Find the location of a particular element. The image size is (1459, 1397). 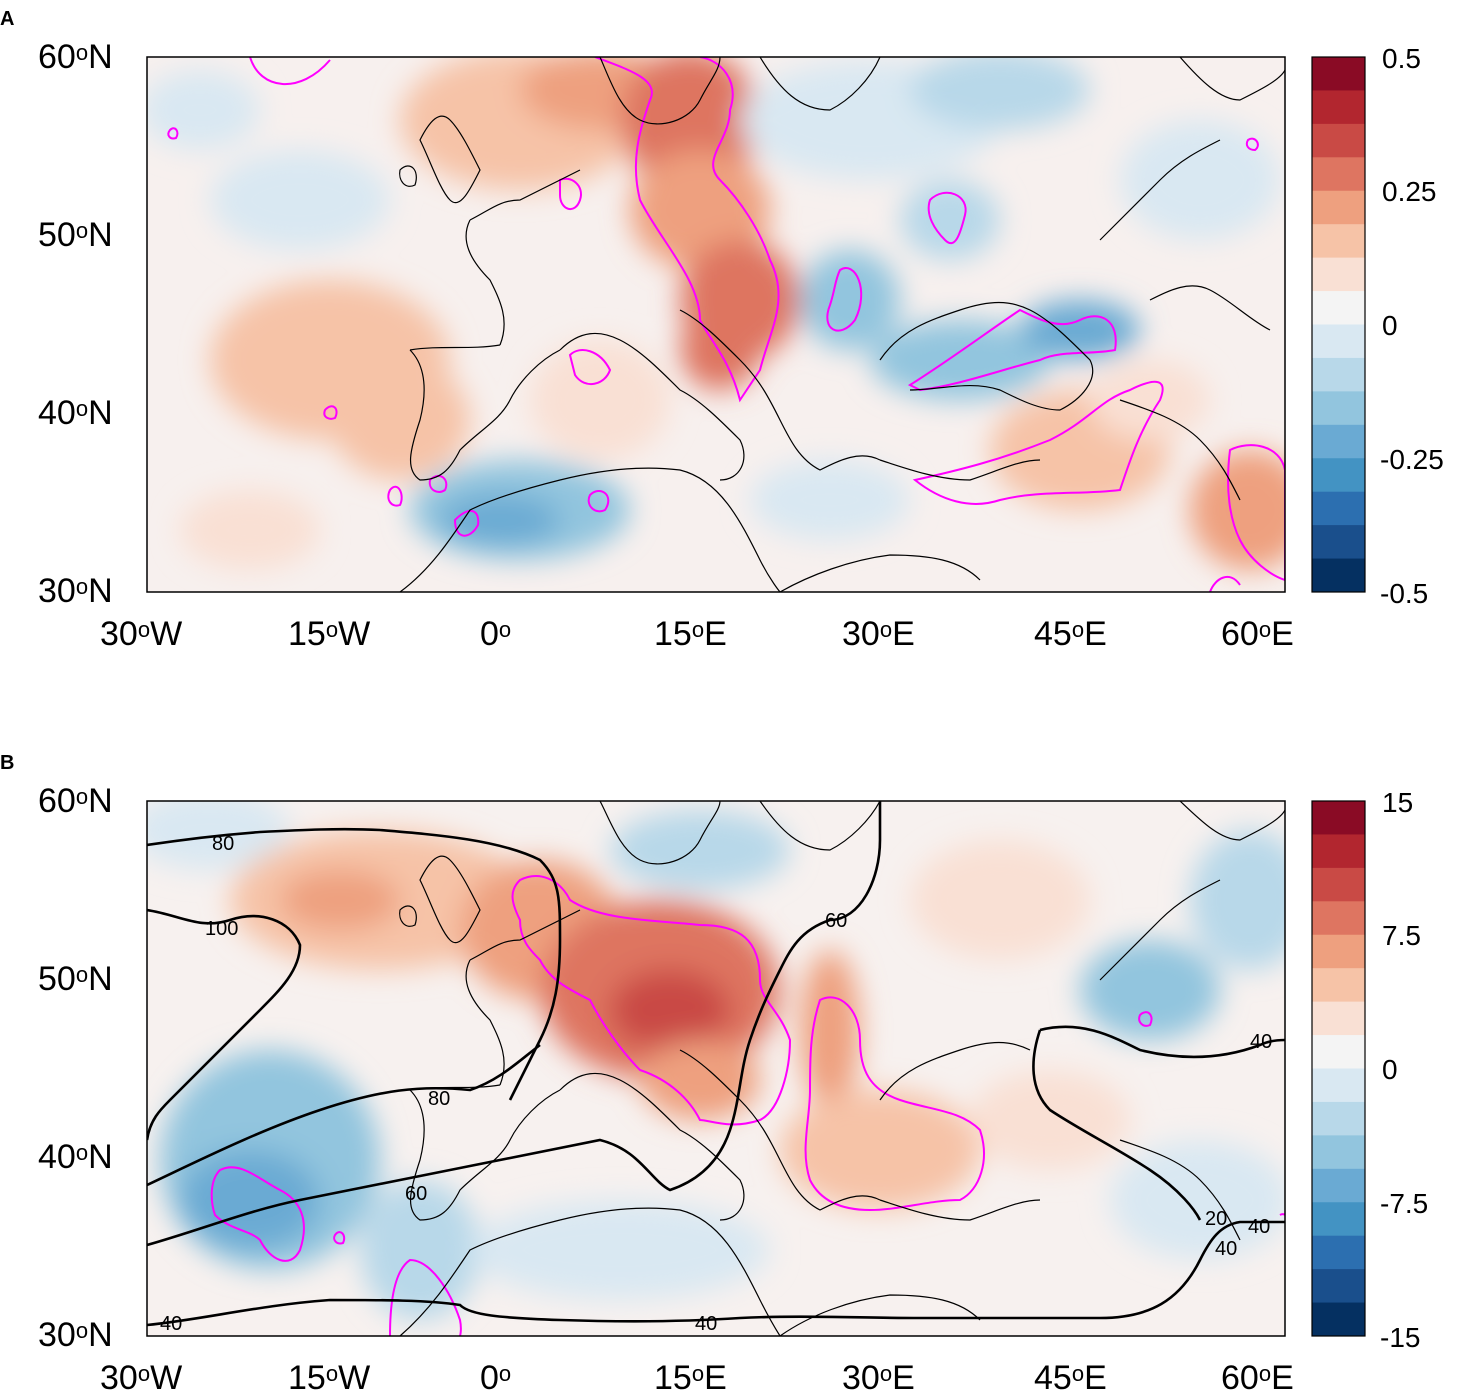

colorbar-tick-label: 0.25 is located at coordinates (1409, 191).